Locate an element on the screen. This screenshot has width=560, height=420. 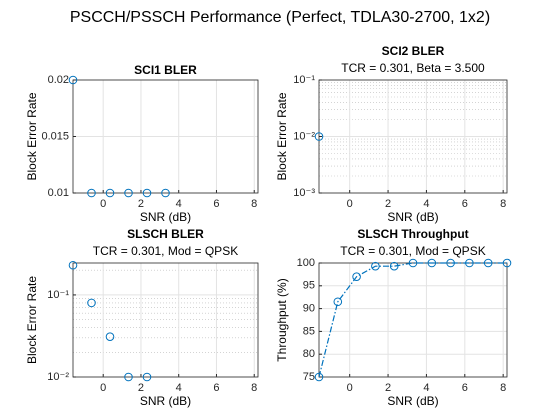
chart-title: SLSCH BLER is located at coordinates (165, 234).